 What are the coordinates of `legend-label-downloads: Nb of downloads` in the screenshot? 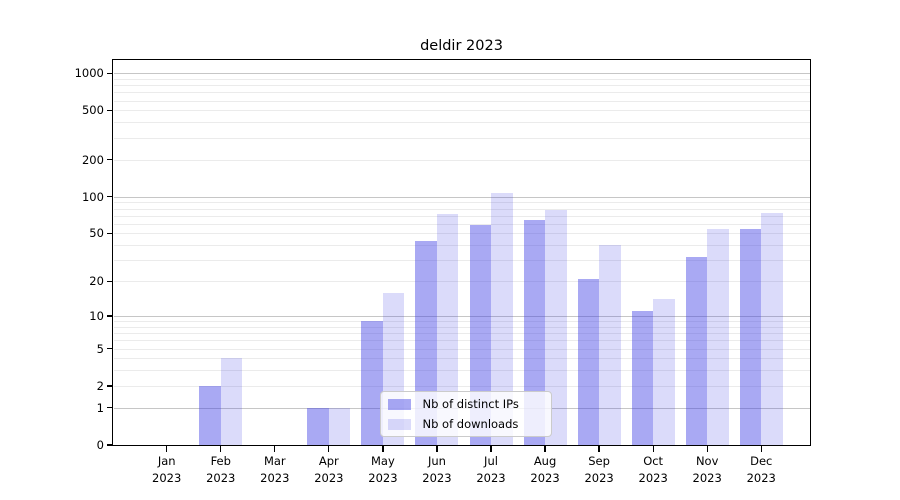 It's located at (470, 424).